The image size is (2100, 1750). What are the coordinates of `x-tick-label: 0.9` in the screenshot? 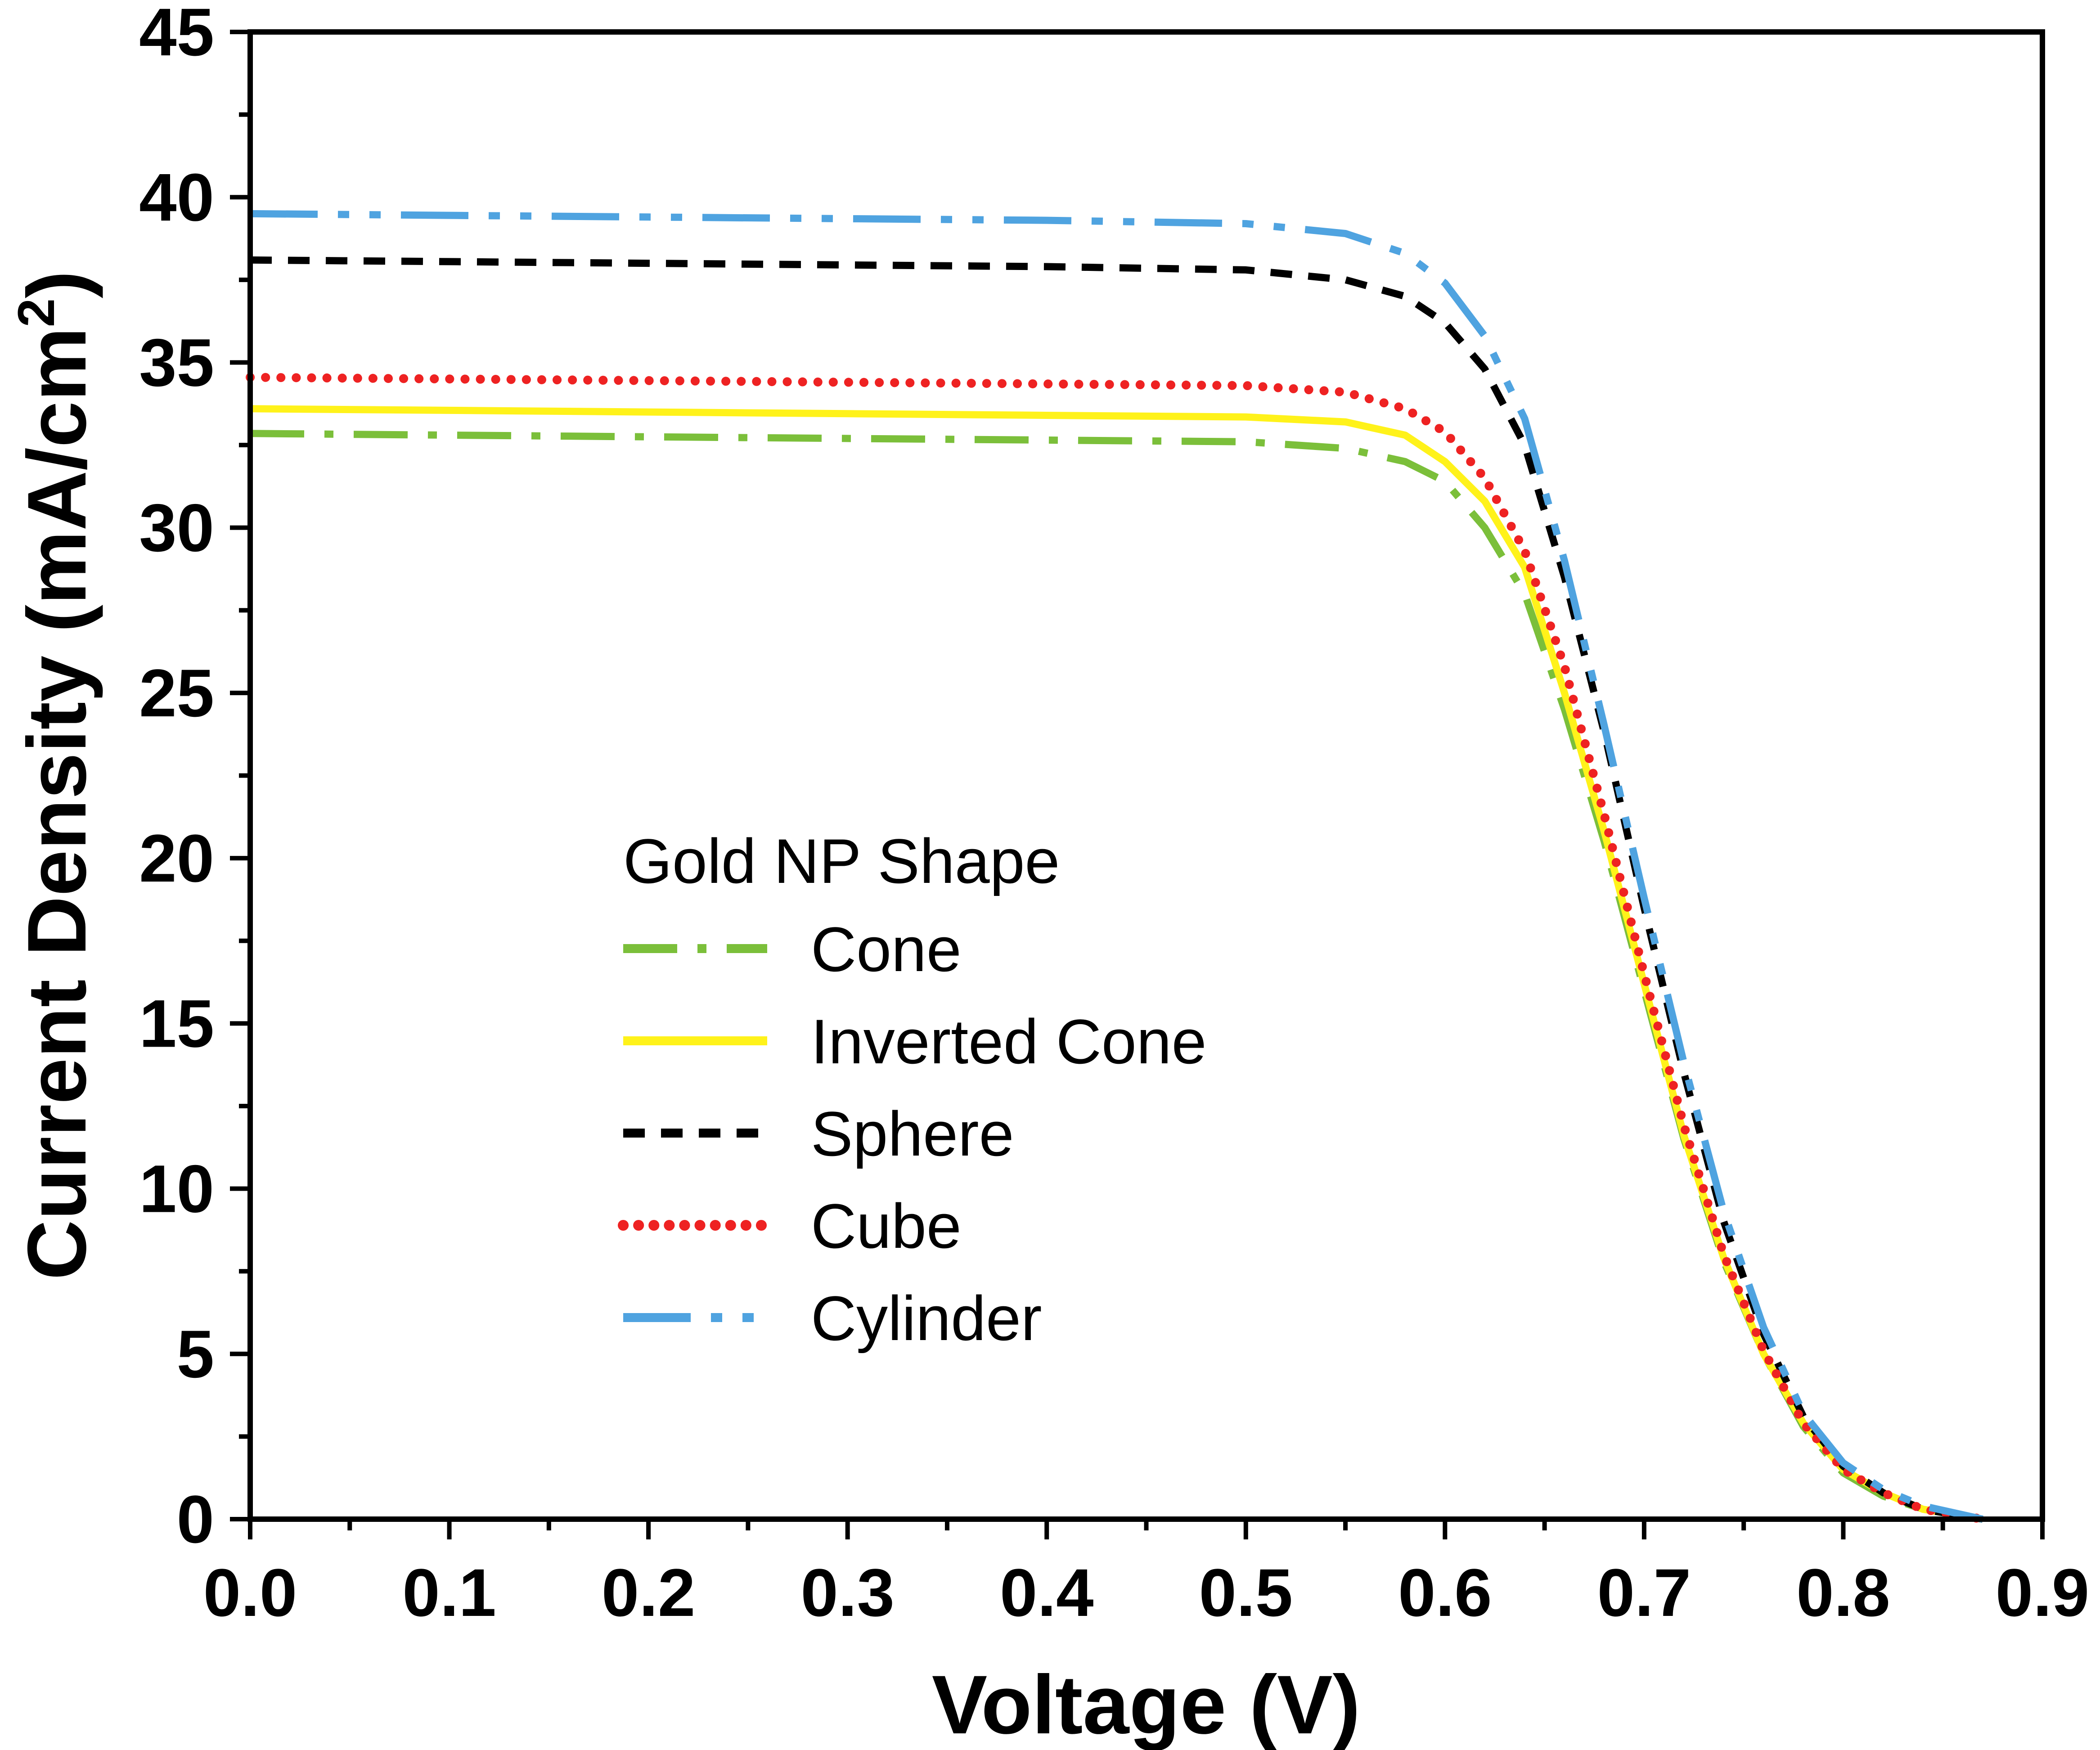 It's located at (2043, 1592).